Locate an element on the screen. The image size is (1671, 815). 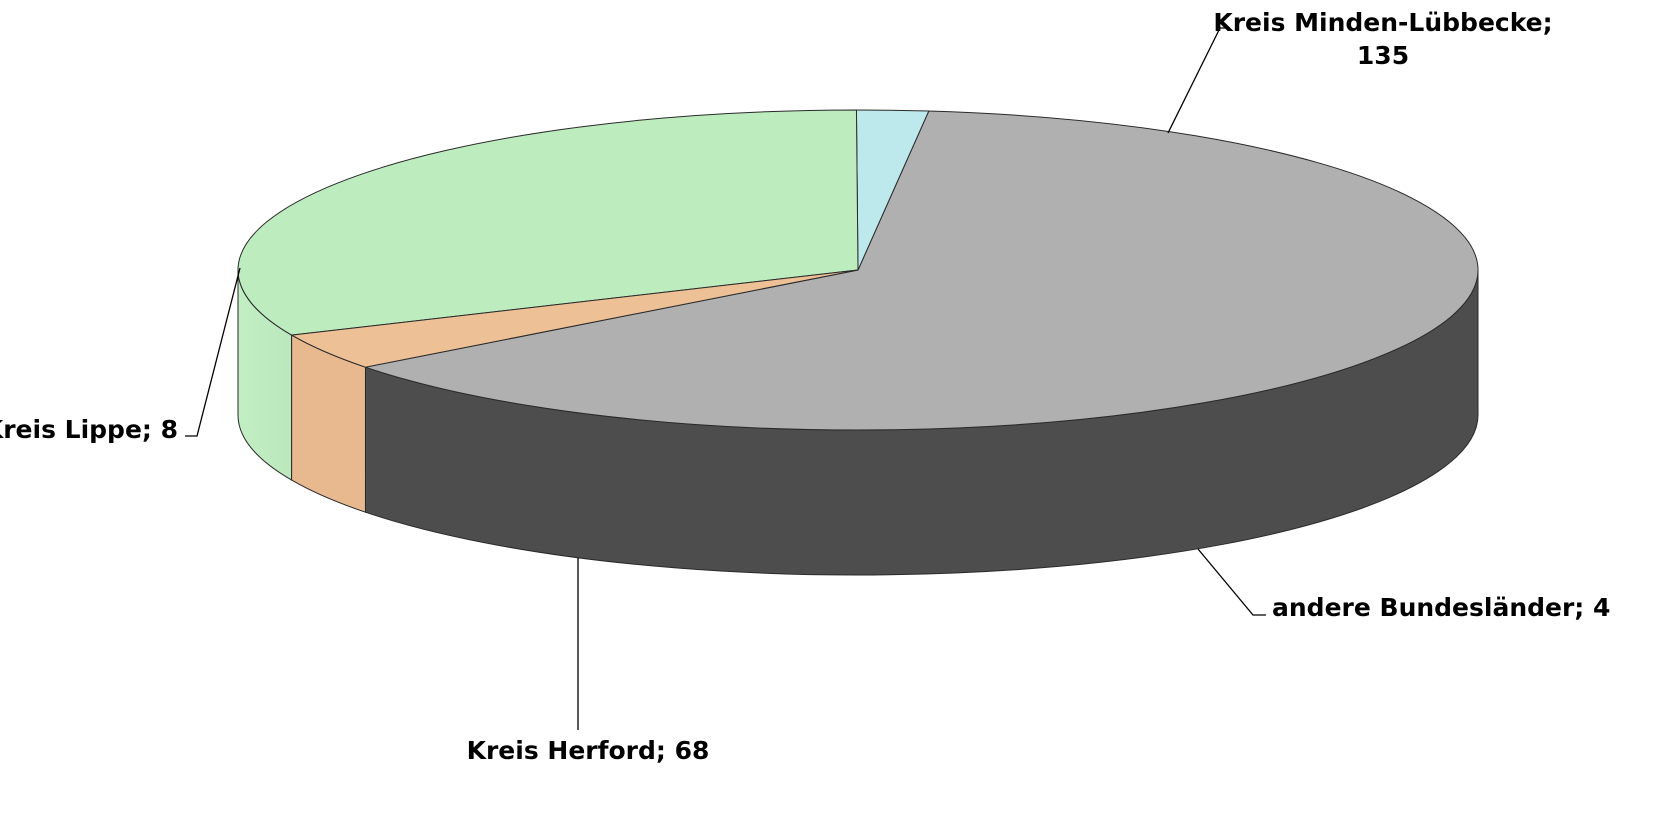
data-label-andere-bundeslaender: andere Bundesländer; 4 is located at coordinates (1441, 607).